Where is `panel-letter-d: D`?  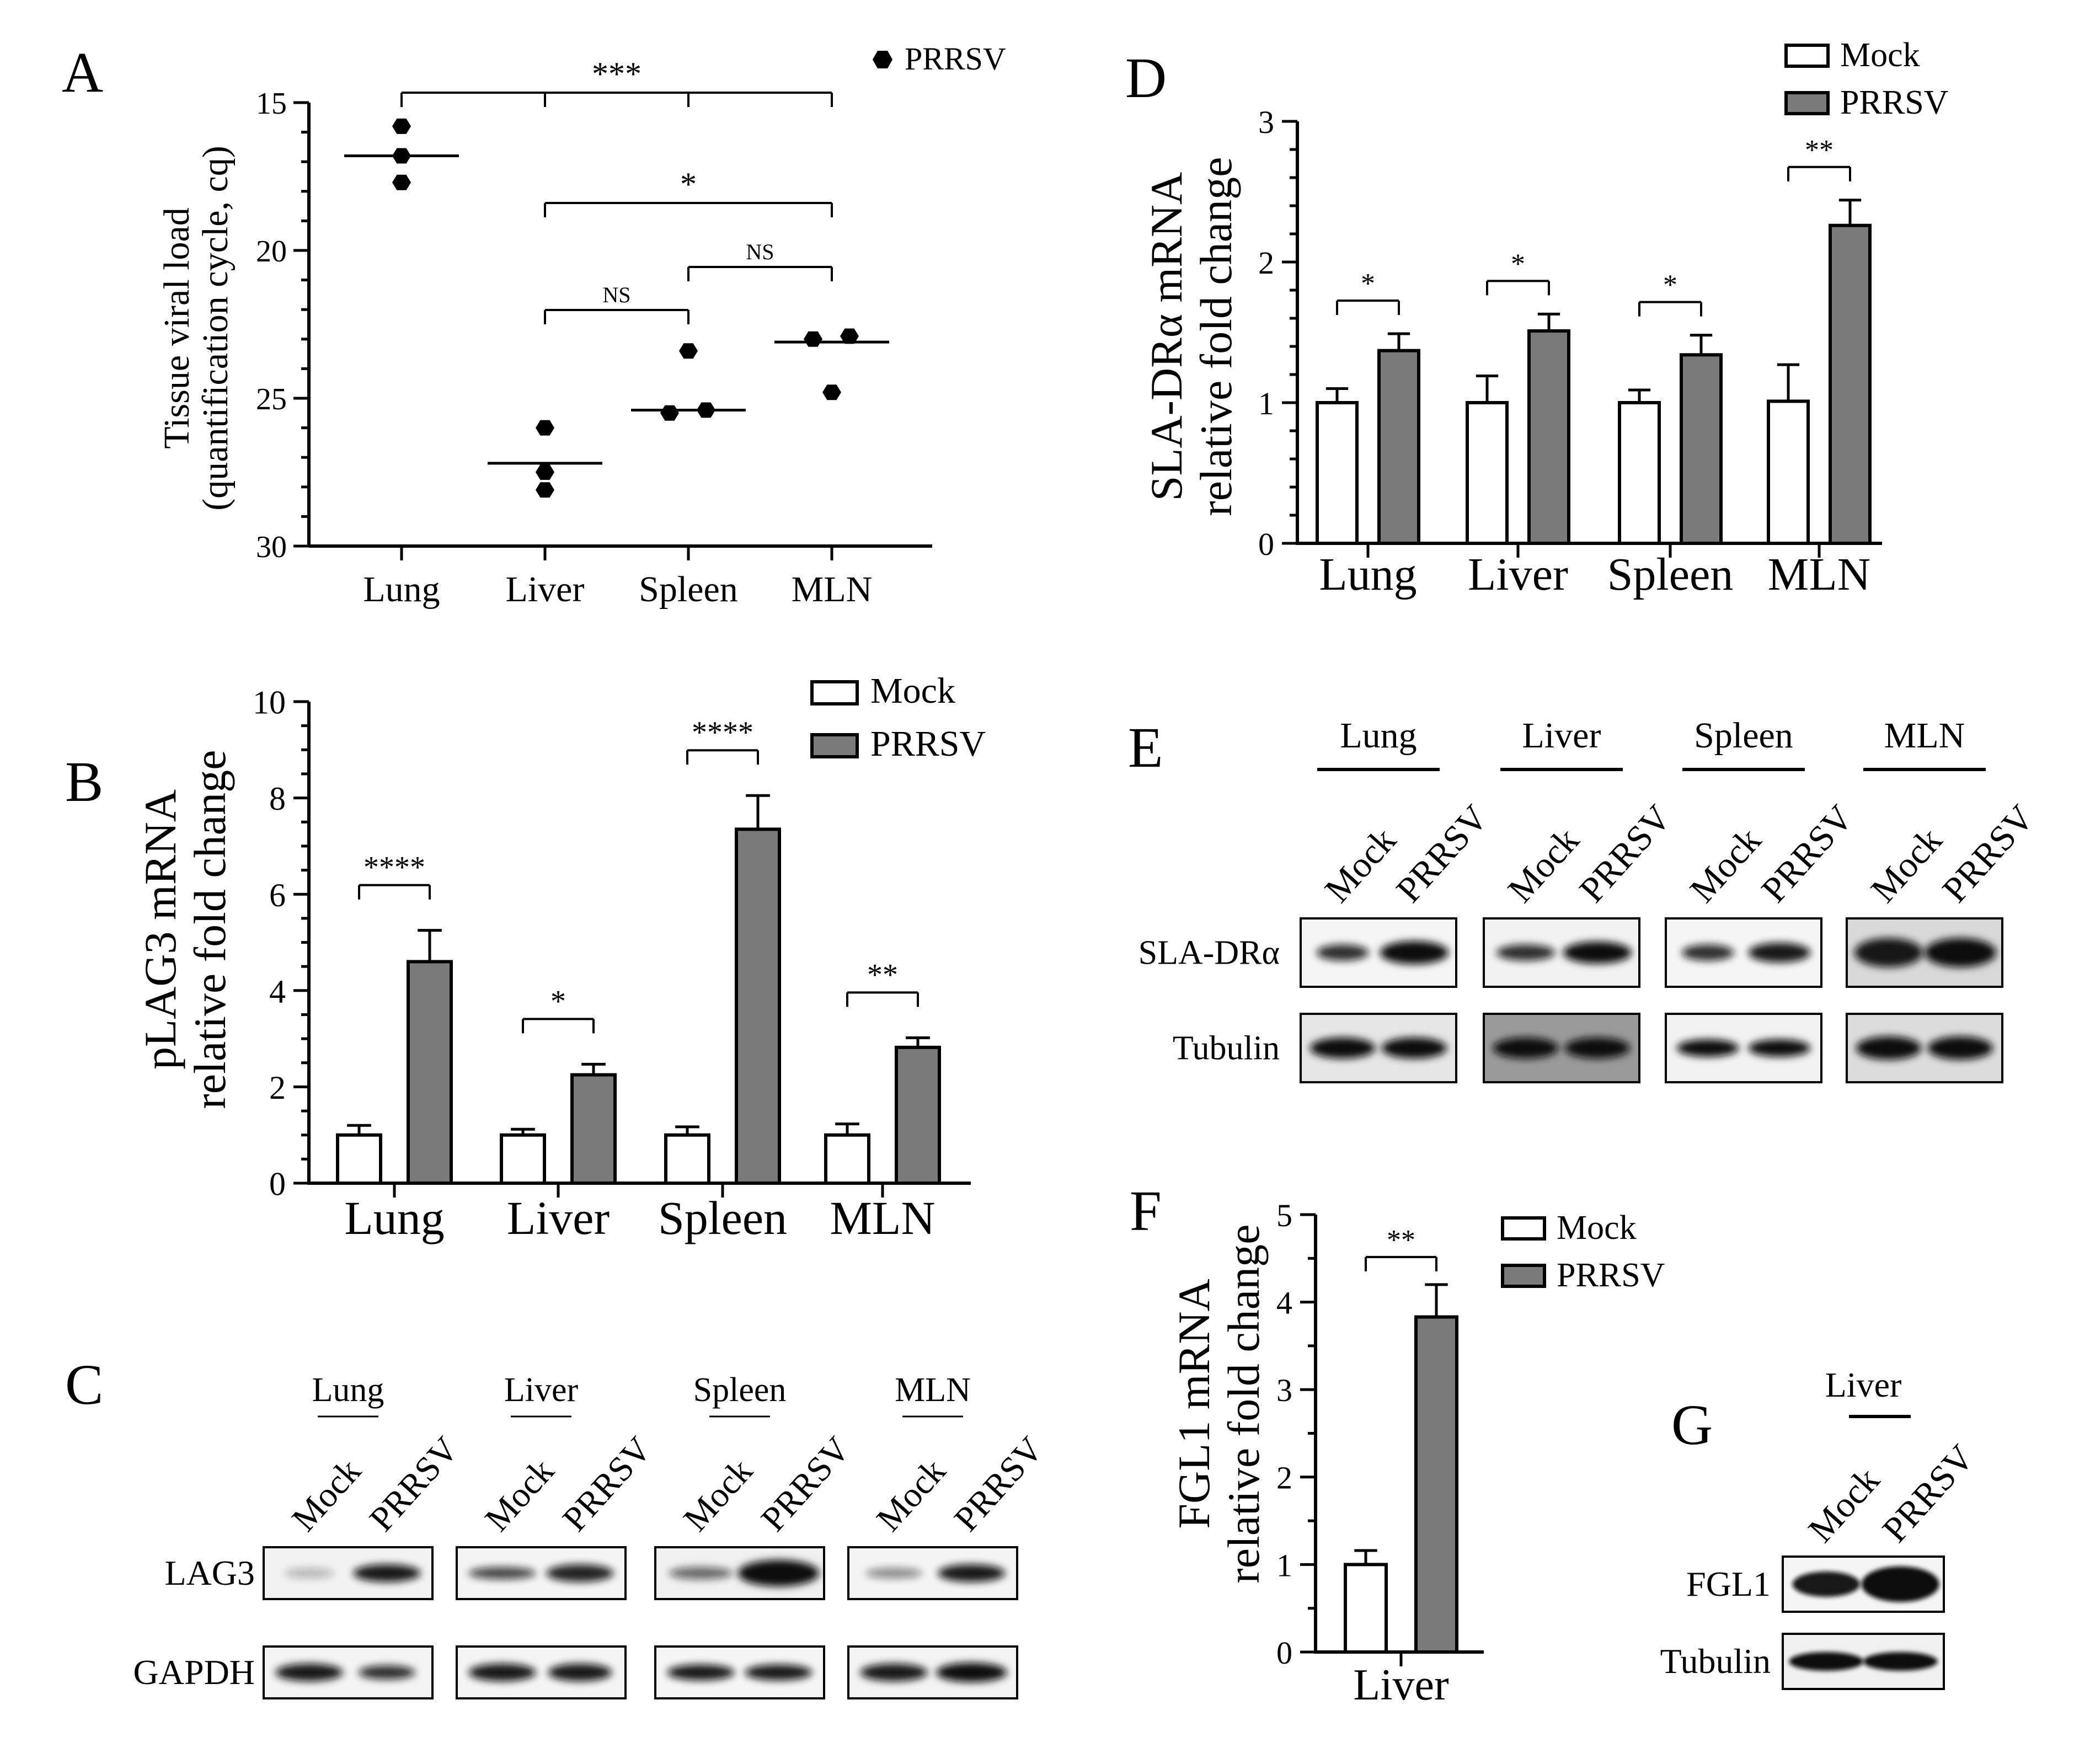
panel-letter-d: D is located at coordinates (1146, 78).